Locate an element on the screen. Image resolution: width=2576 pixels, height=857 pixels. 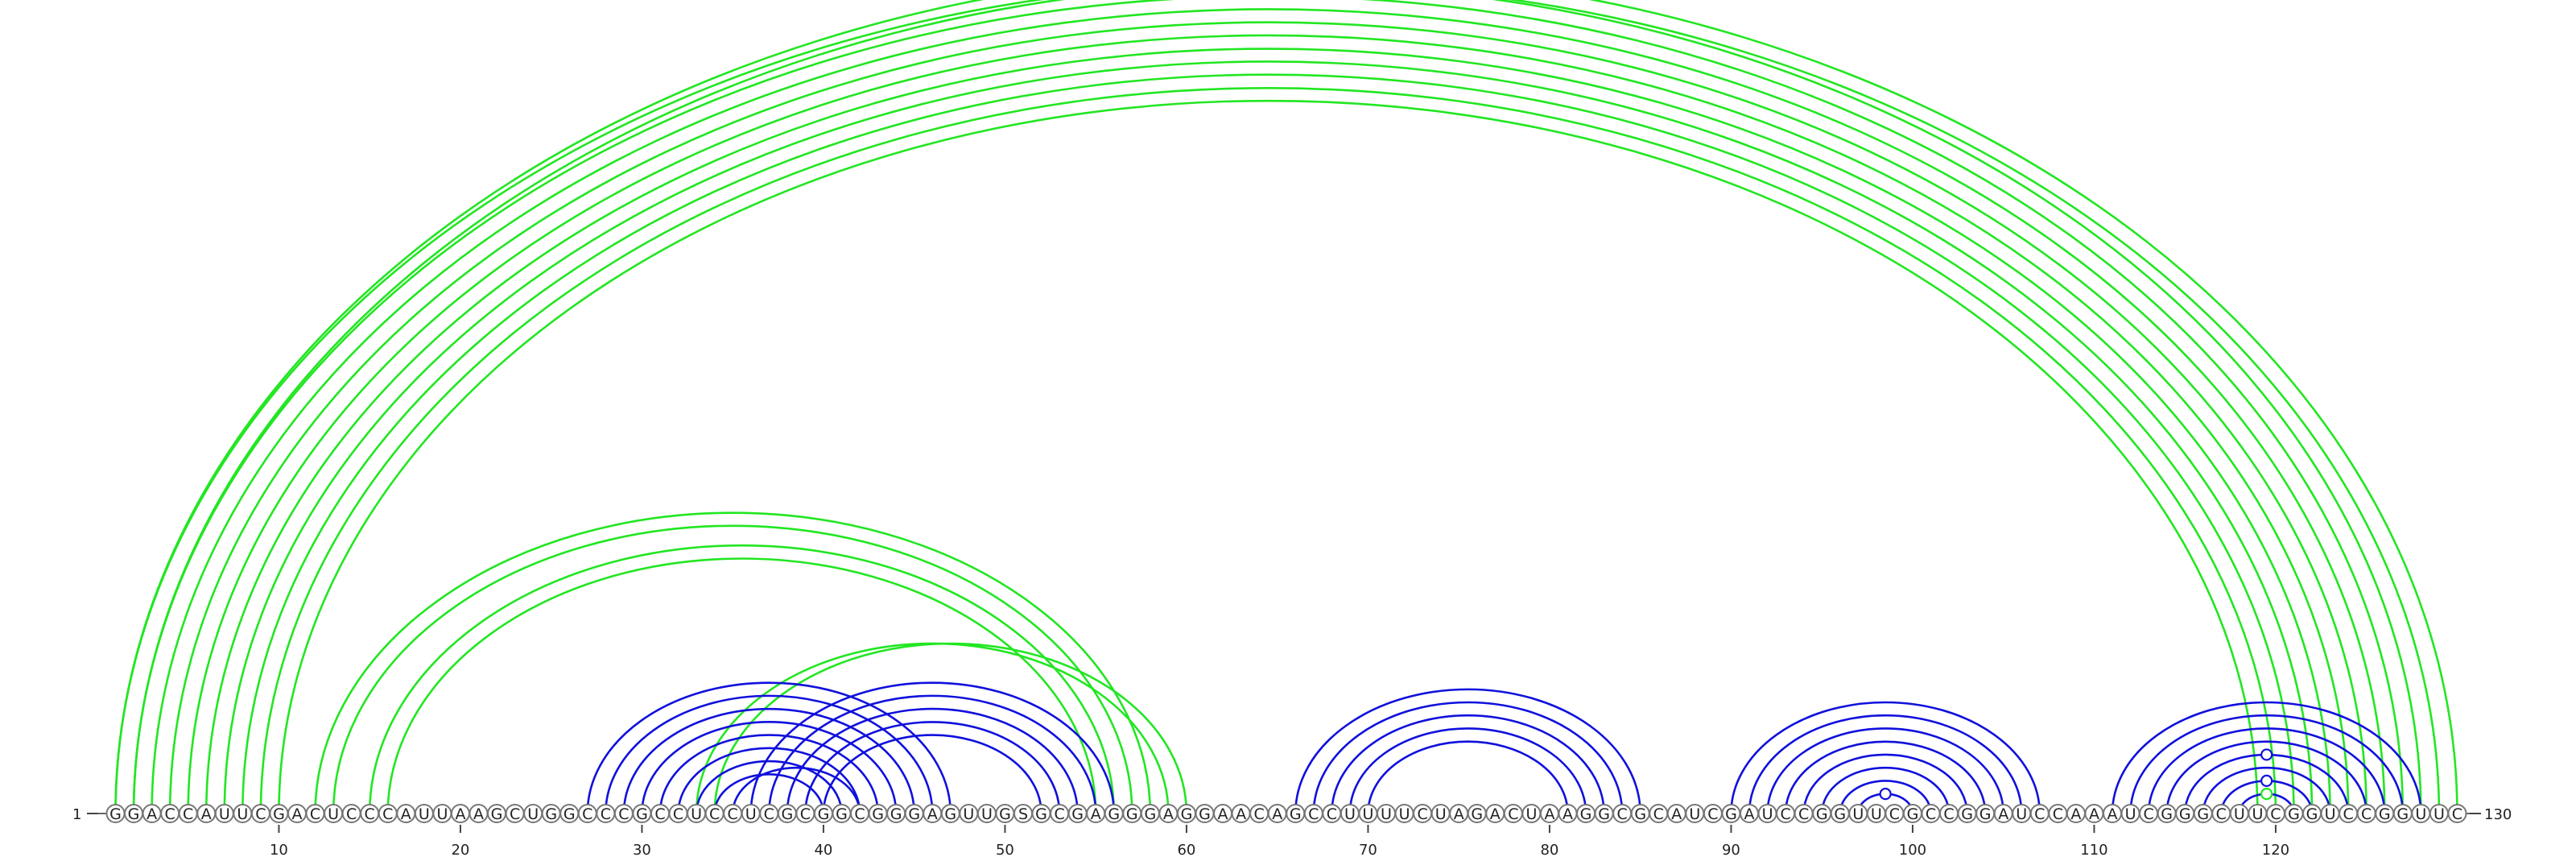
sequence-end-label: 130 is located at coordinates (2498, 814).